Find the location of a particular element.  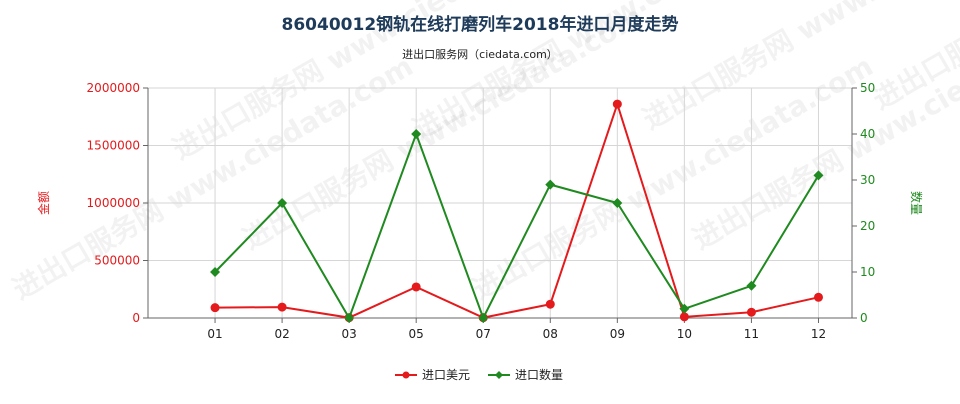

y-right-tick-label: 20 is located at coordinates (867, 226).